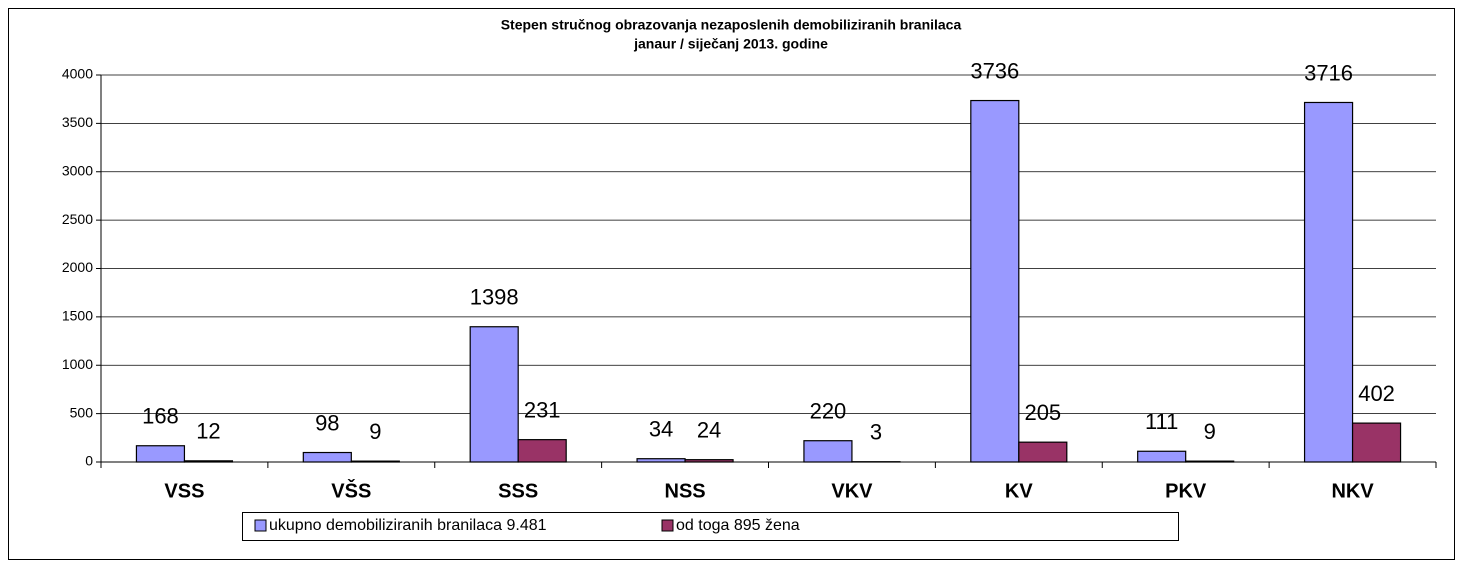 The height and width of the screenshot is (568, 1462). I want to click on value-label: 3716, so click(1328, 72).